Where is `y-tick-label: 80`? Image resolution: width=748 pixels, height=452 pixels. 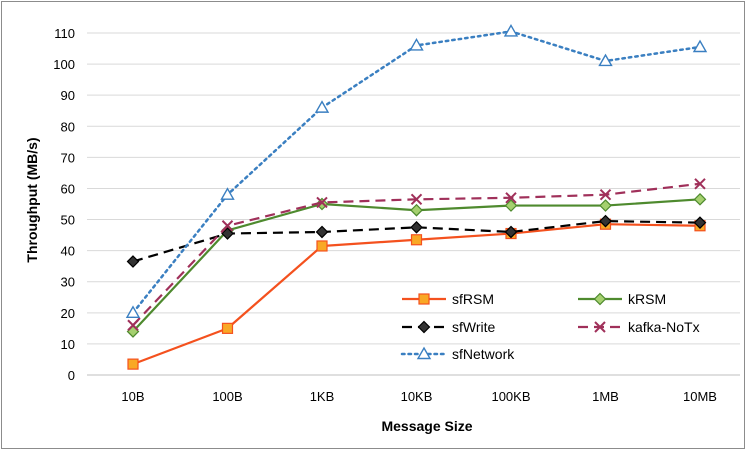 y-tick-label: 80 is located at coordinates (68, 126).